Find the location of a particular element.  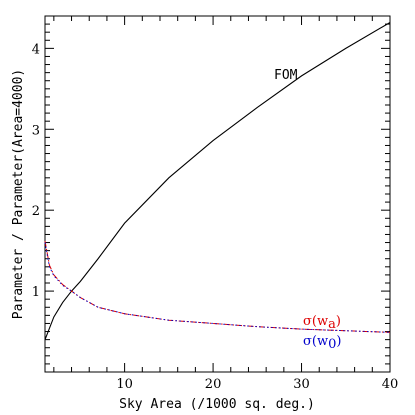

sigma-w0-annotation: σ(w0) is located at coordinates (322, 343).